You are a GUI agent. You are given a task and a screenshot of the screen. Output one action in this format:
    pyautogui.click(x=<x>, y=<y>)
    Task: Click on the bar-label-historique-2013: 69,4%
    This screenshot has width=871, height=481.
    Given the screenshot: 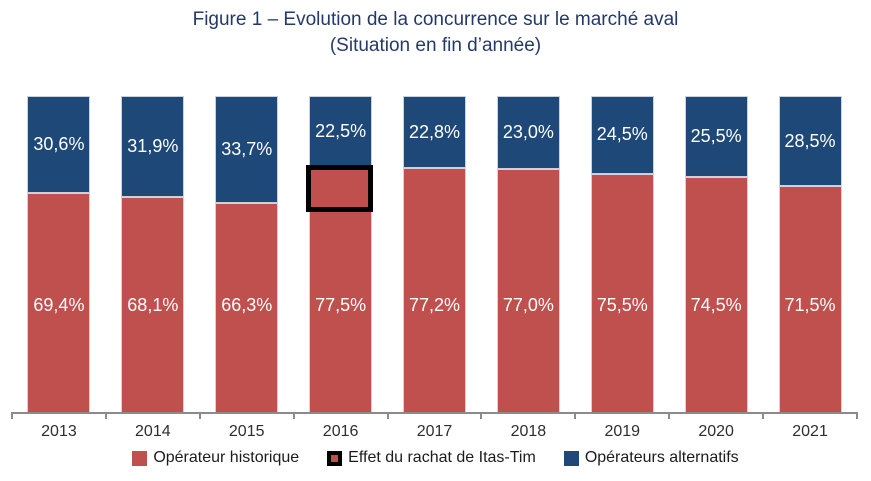 What is the action you would take?
    pyautogui.click(x=59, y=305)
    